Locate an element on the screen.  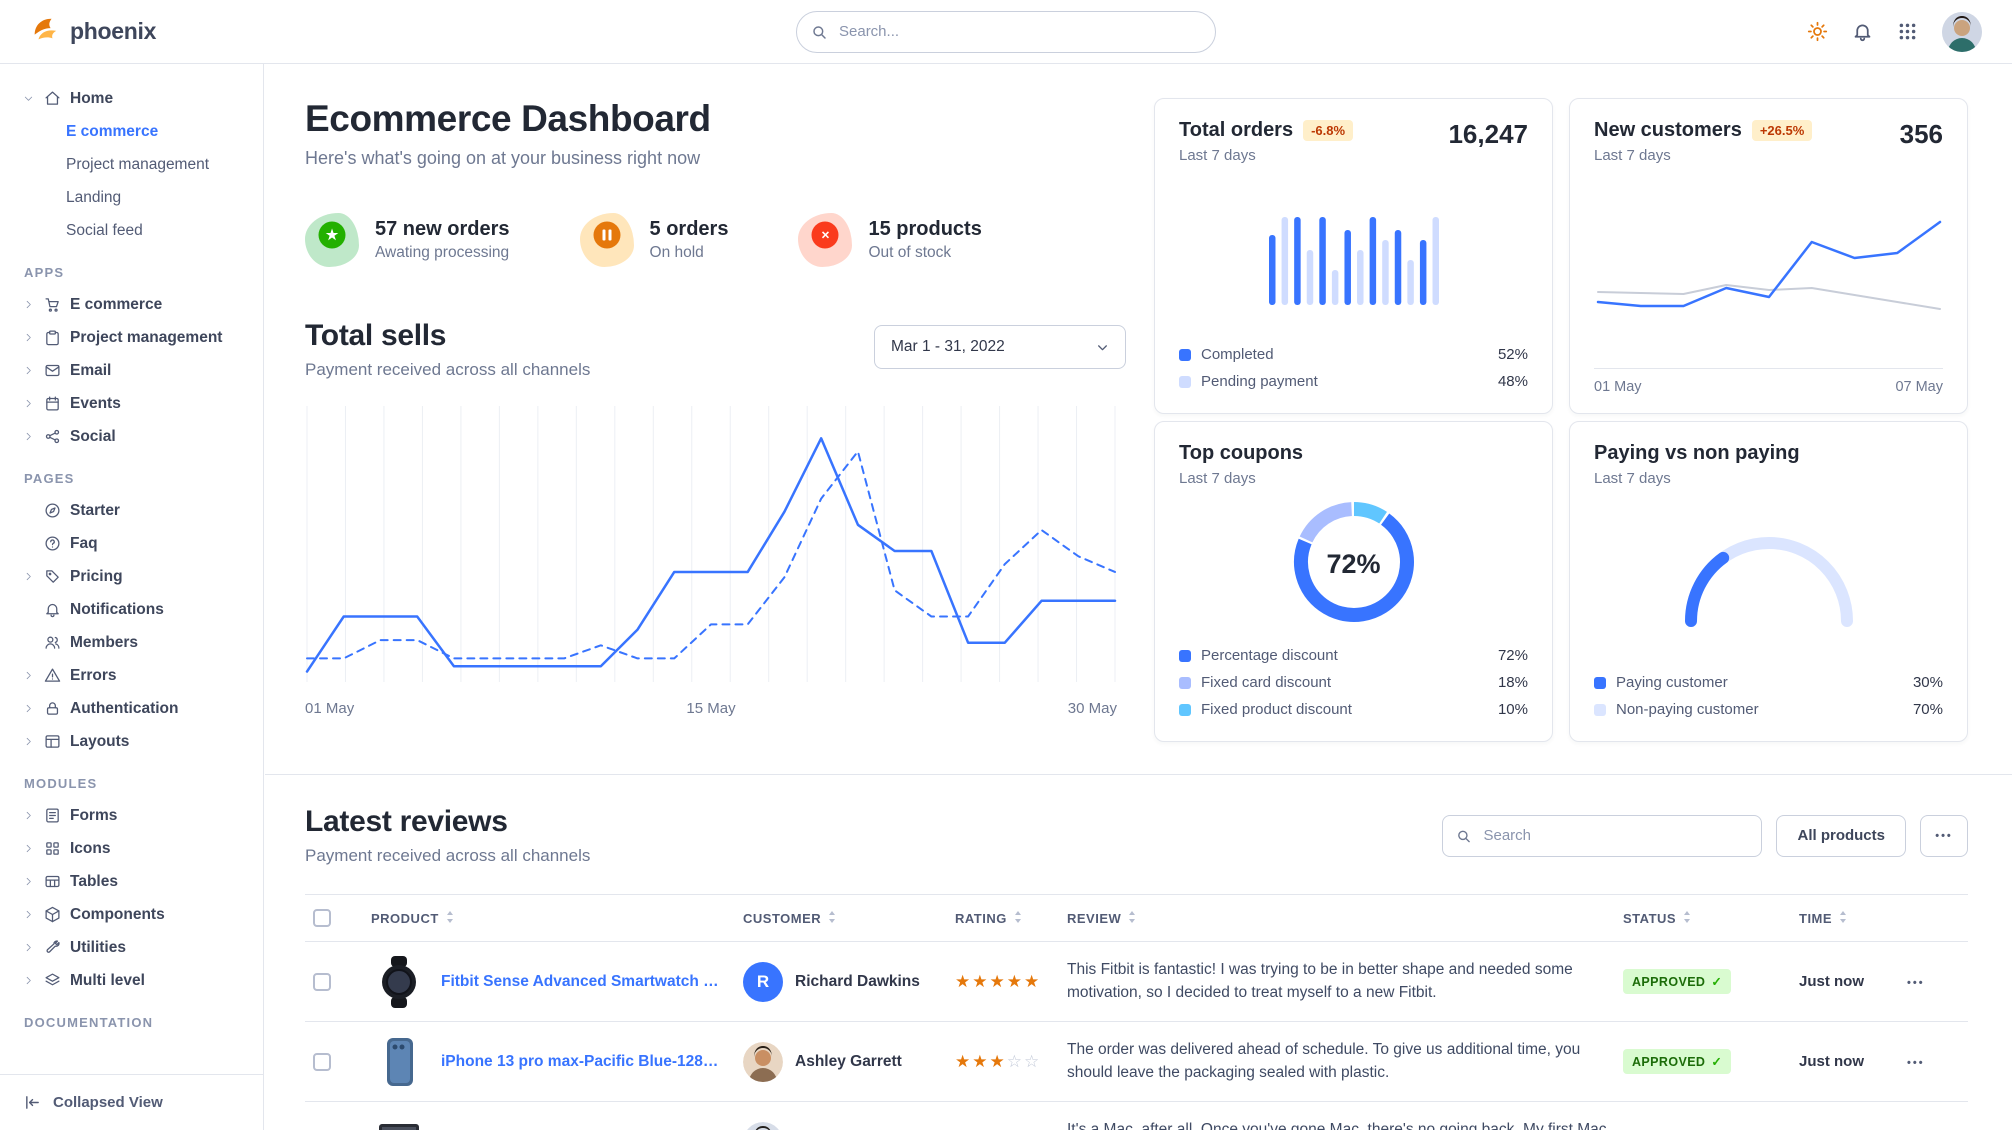
profile-avatar is located at coordinates (1962, 31).